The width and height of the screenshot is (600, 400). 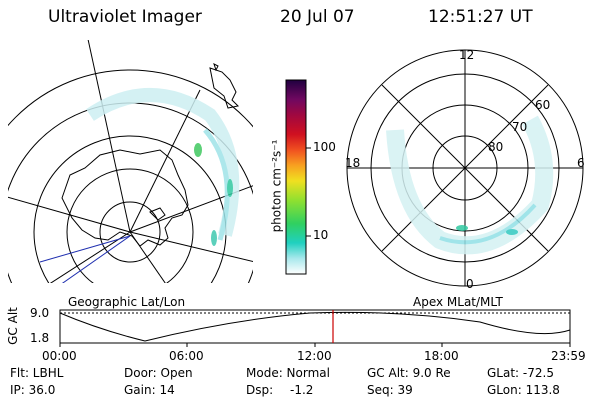 What do you see at coordinates (163, 167) in the screenshot?
I see `left-aurora` at bounding box center [163, 167].